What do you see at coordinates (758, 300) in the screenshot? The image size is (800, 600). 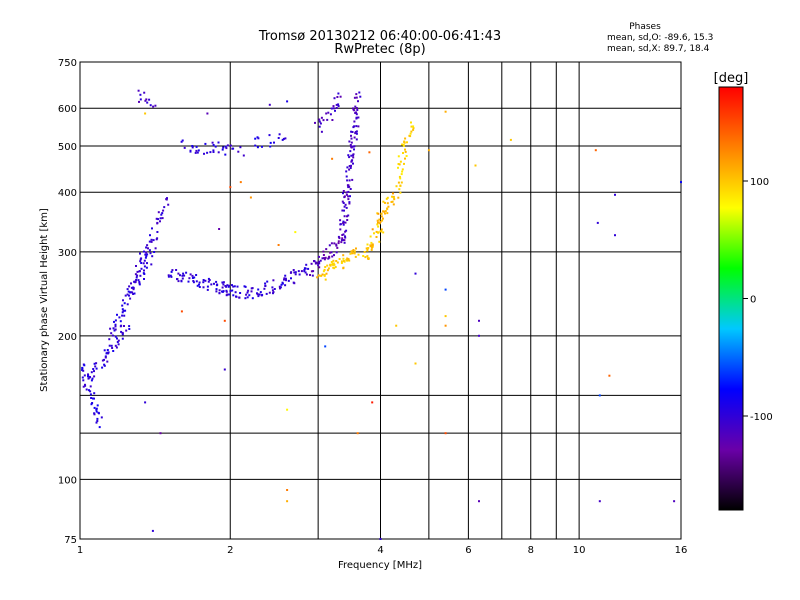 I see `colorbar-ticks: 100 0 -100` at bounding box center [758, 300].